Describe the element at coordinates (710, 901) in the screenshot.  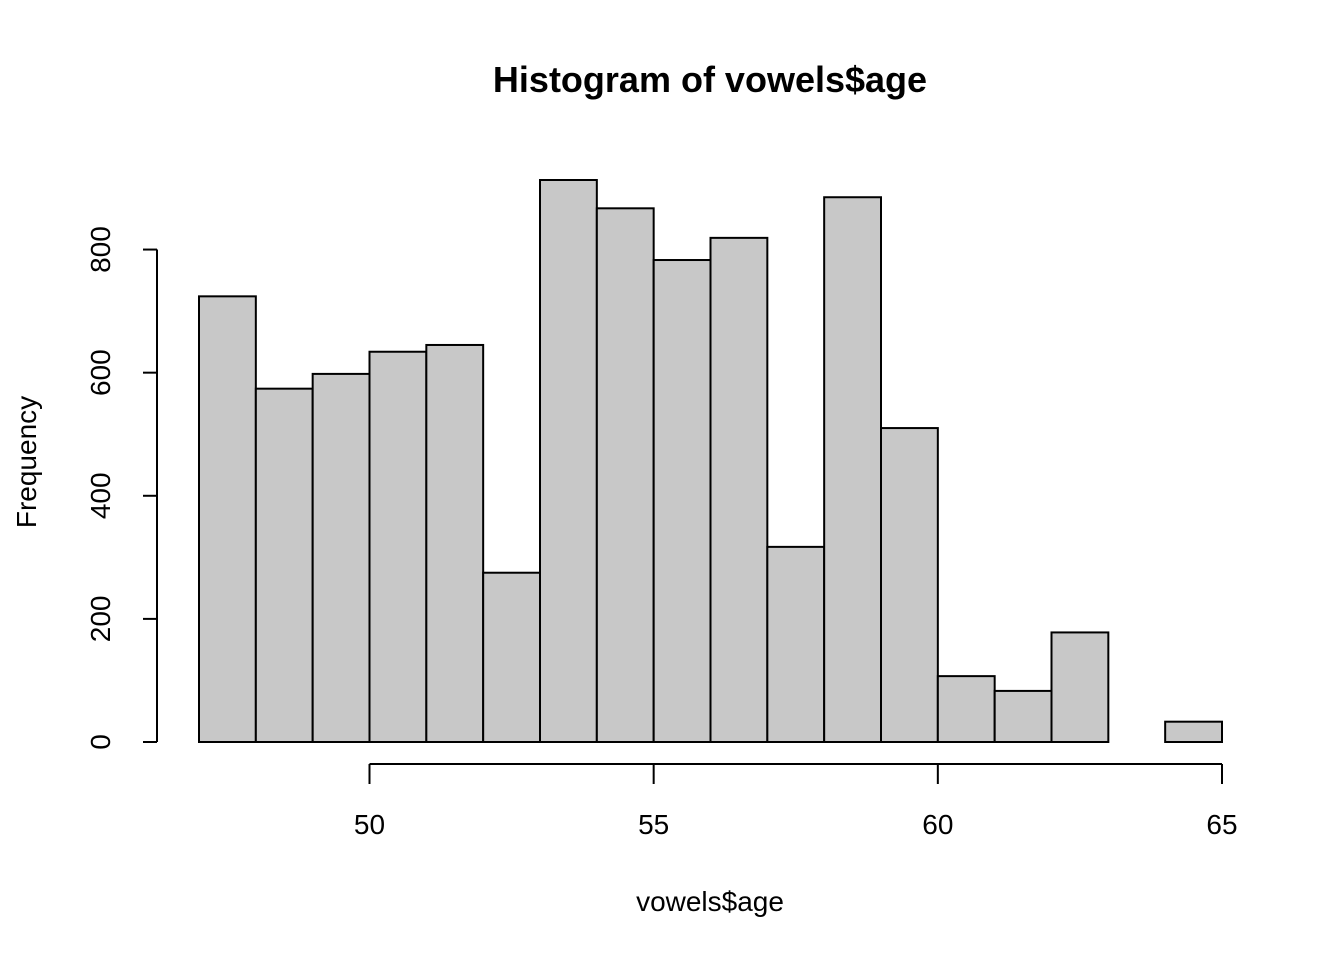
I see `x-axis-label: vowels$age` at that location.